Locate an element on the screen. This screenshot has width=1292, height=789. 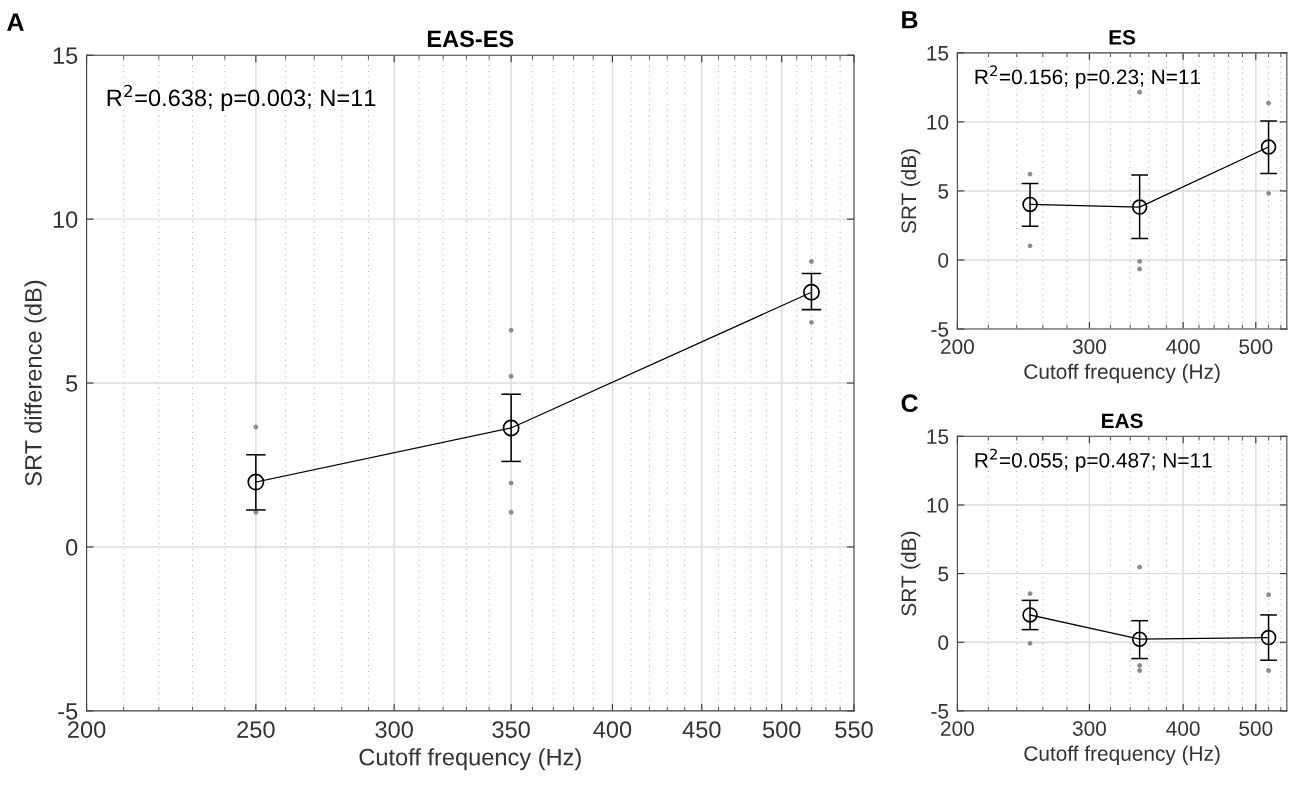
annotation: R$^{2}$=0.156; p=0.23; N=11 is located at coordinates (1088, 77).